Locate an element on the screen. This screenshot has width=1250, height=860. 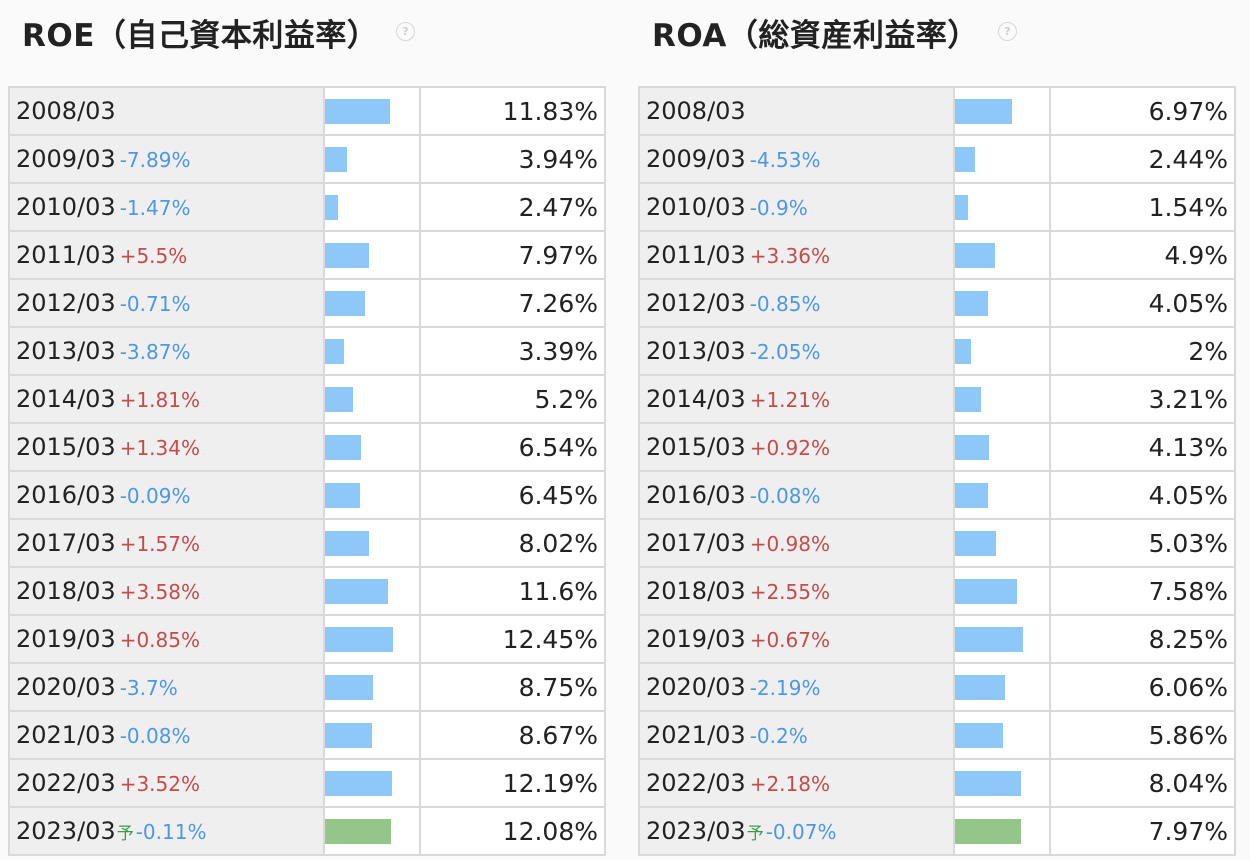
fiscal-year: 2020/03 is located at coordinates (66, 687).